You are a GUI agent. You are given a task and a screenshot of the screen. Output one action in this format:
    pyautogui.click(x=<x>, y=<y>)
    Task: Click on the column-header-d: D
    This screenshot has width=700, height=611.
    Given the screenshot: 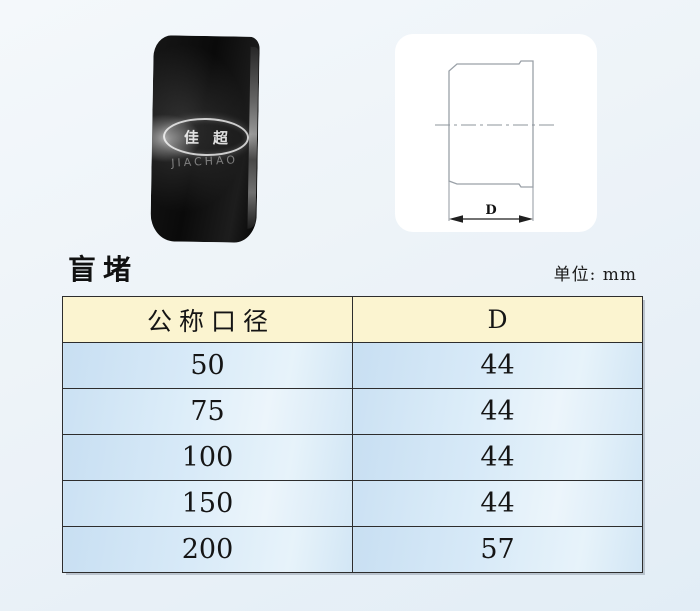 What is the action you would take?
    pyautogui.click(x=497, y=319)
    